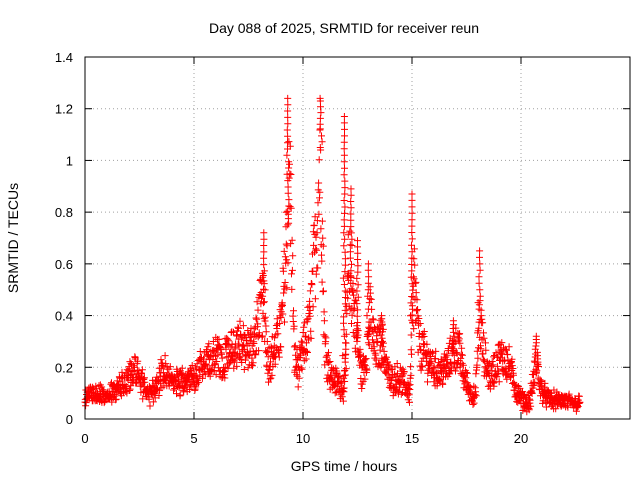  I want to click on y-tick-label: 1.4, so click(64, 57).